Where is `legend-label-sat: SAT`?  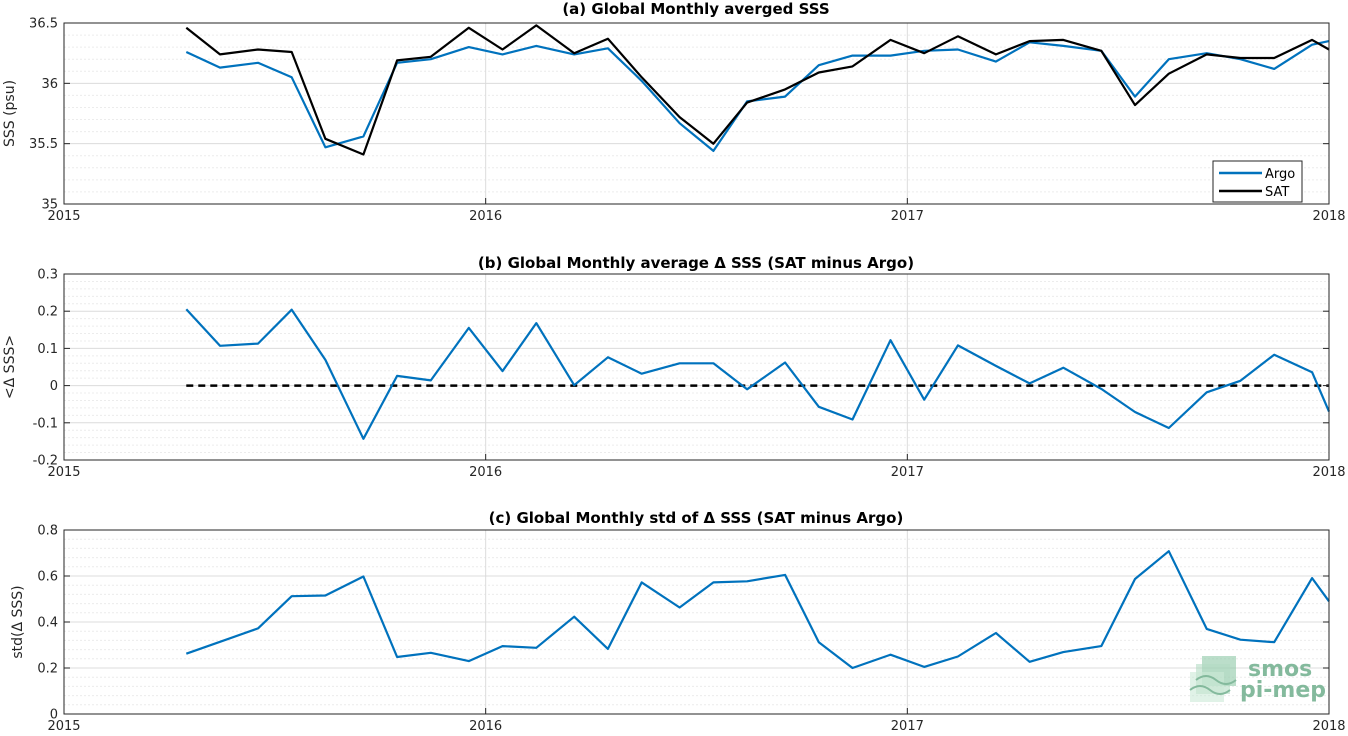
legend-label-sat: SAT is located at coordinates (1277, 192).